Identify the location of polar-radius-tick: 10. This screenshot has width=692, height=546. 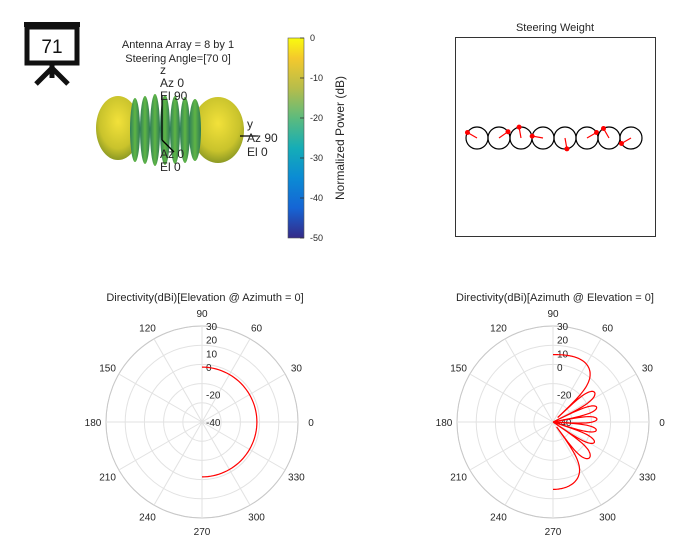
(212, 354).